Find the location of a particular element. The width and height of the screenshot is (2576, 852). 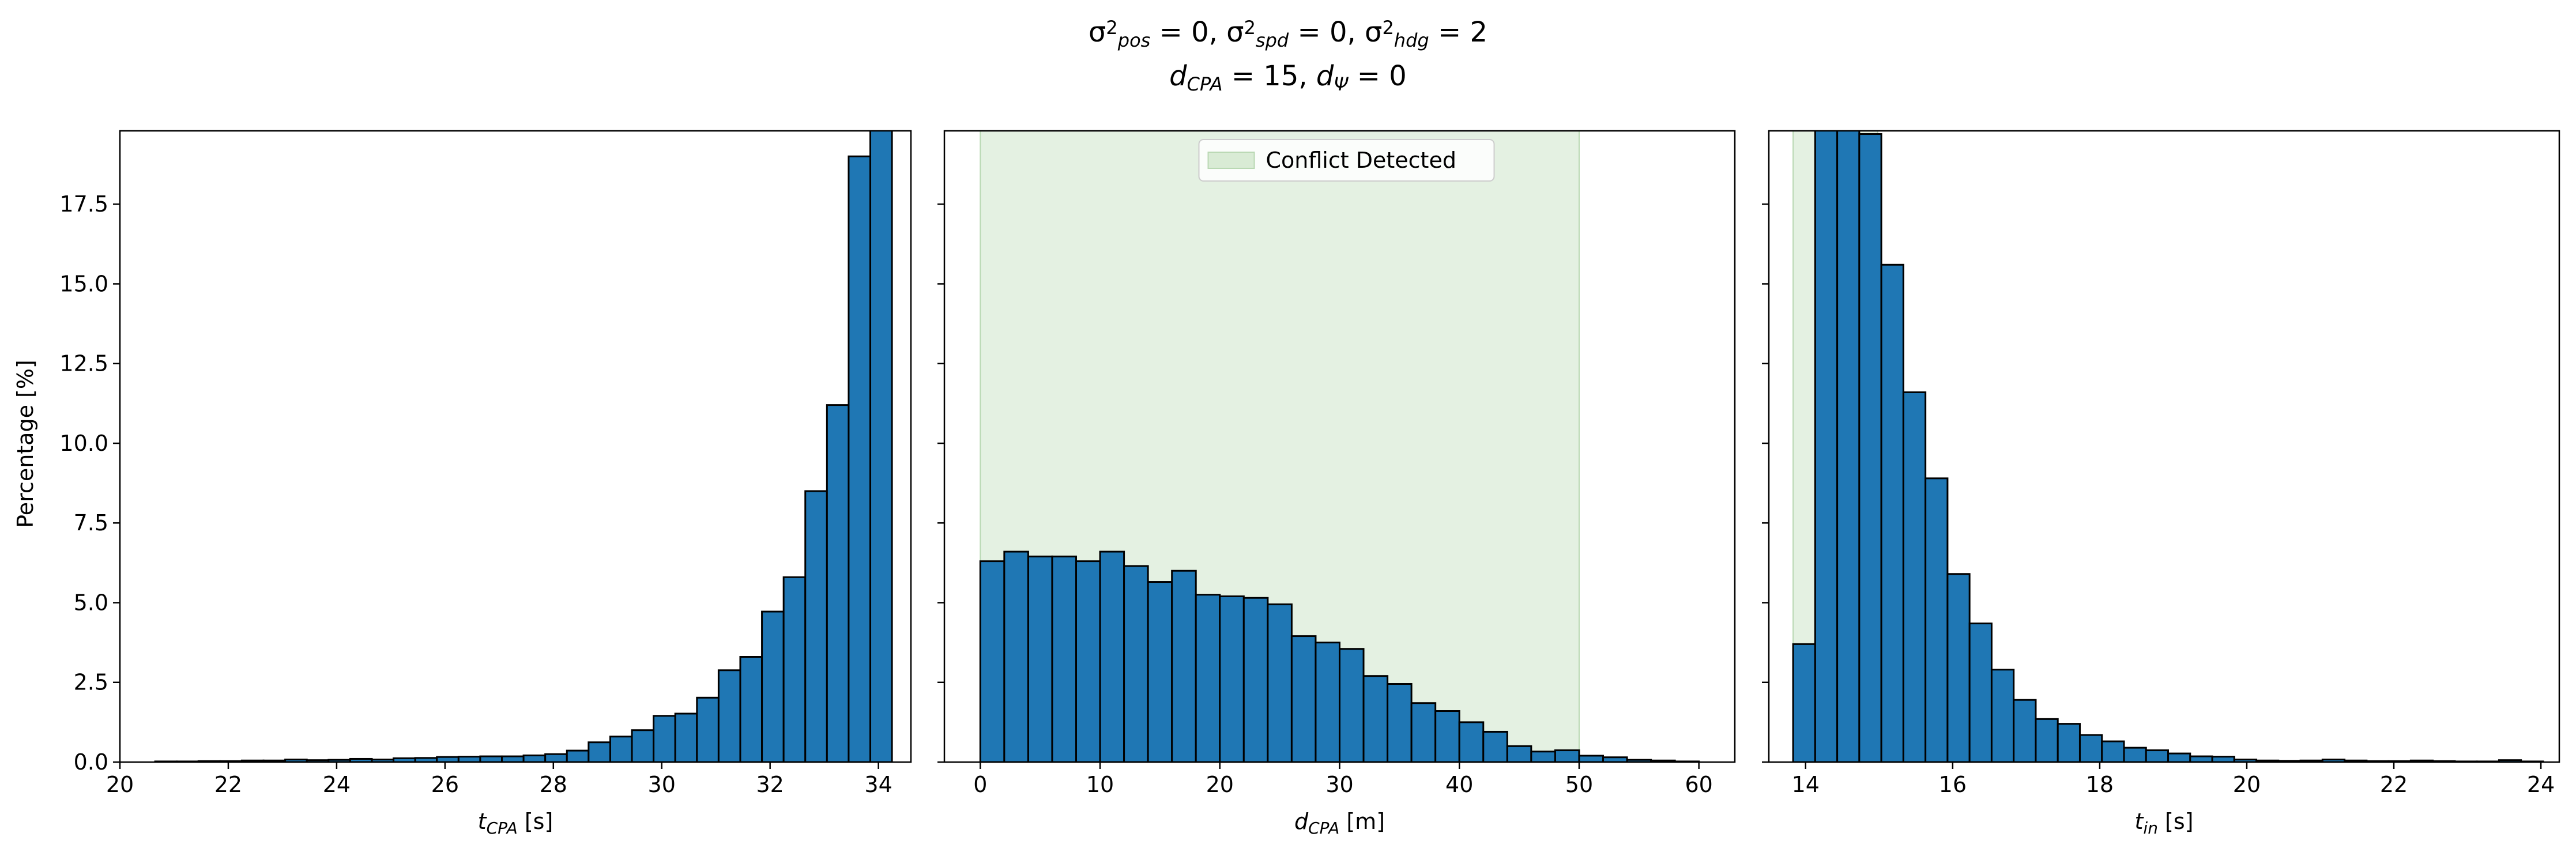

x-tick-label: 10 is located at coordinates (1100, 784).